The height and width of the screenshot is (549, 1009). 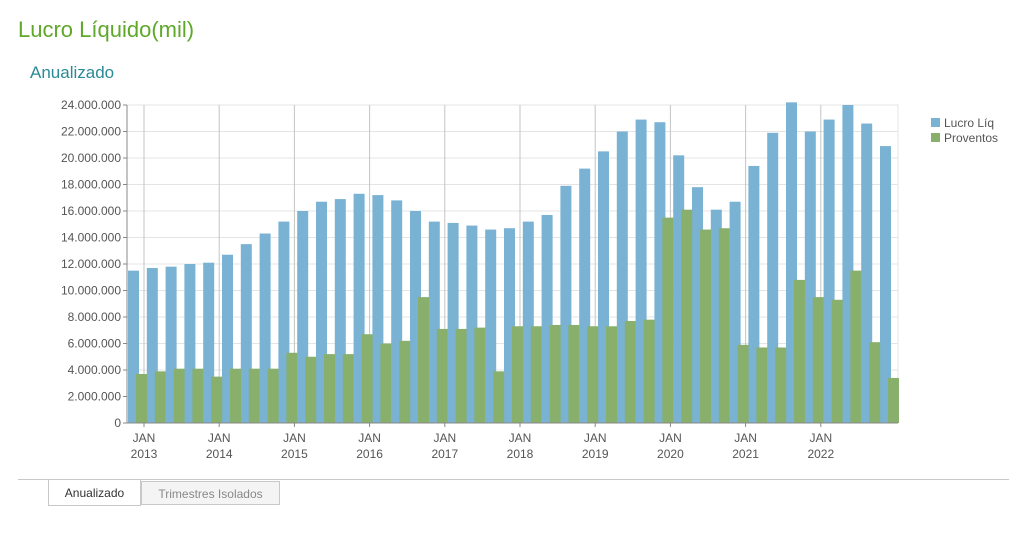 I want to click on x-tick-label-year: 2019, so click(x=595, y=454).